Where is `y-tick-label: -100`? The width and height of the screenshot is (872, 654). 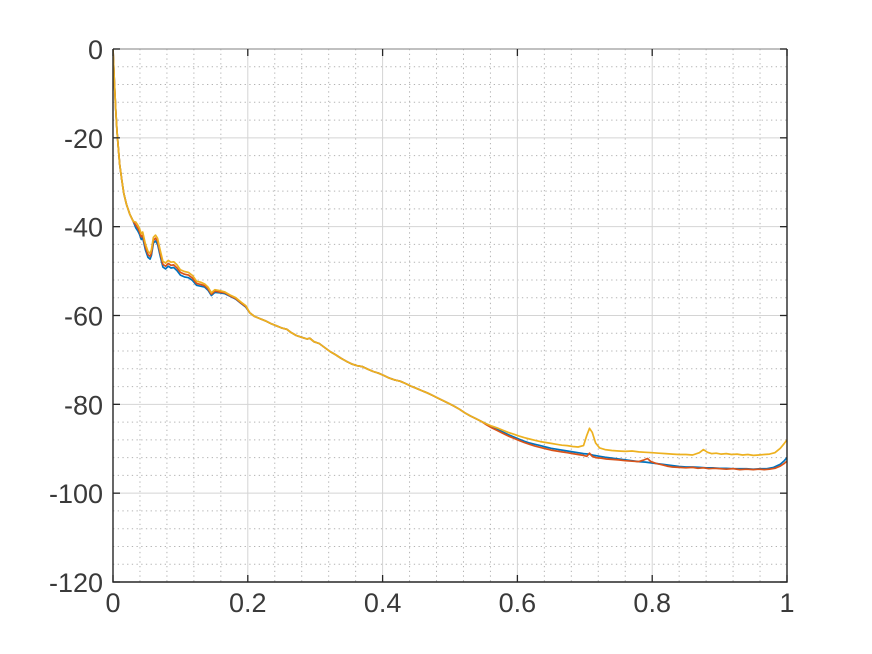 y-tick-label: -100 is located at coordinates (76, 494).